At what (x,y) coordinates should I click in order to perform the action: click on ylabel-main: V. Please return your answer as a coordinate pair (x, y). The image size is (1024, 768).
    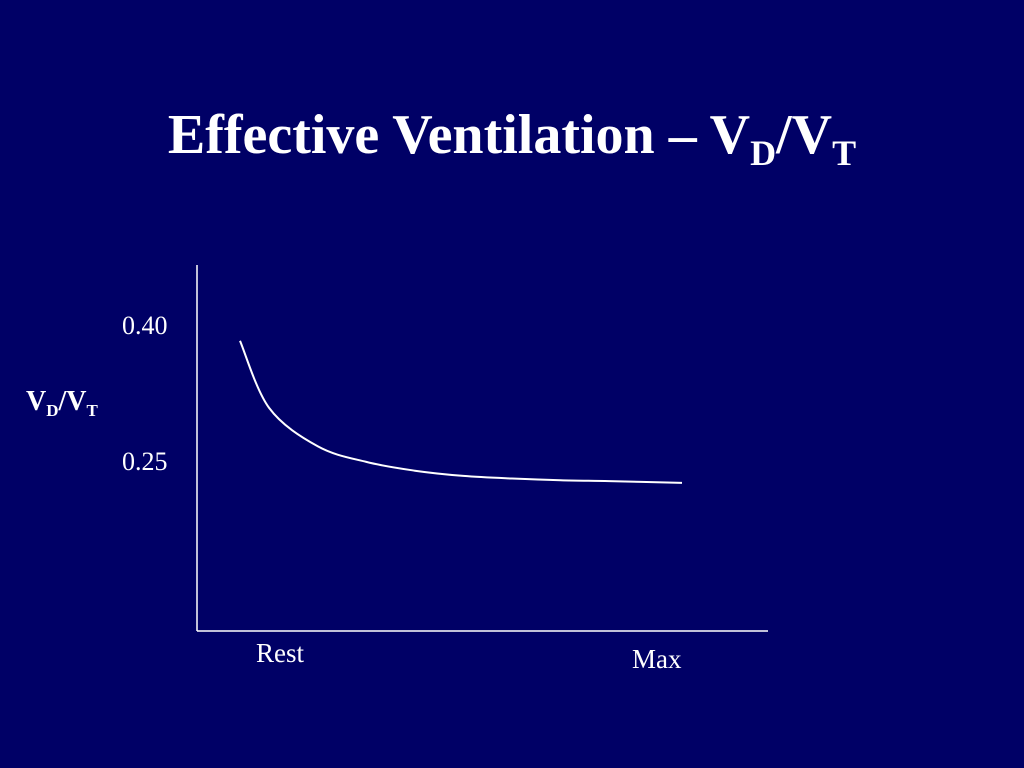
    Looking at the image, I should click on (36, 401).